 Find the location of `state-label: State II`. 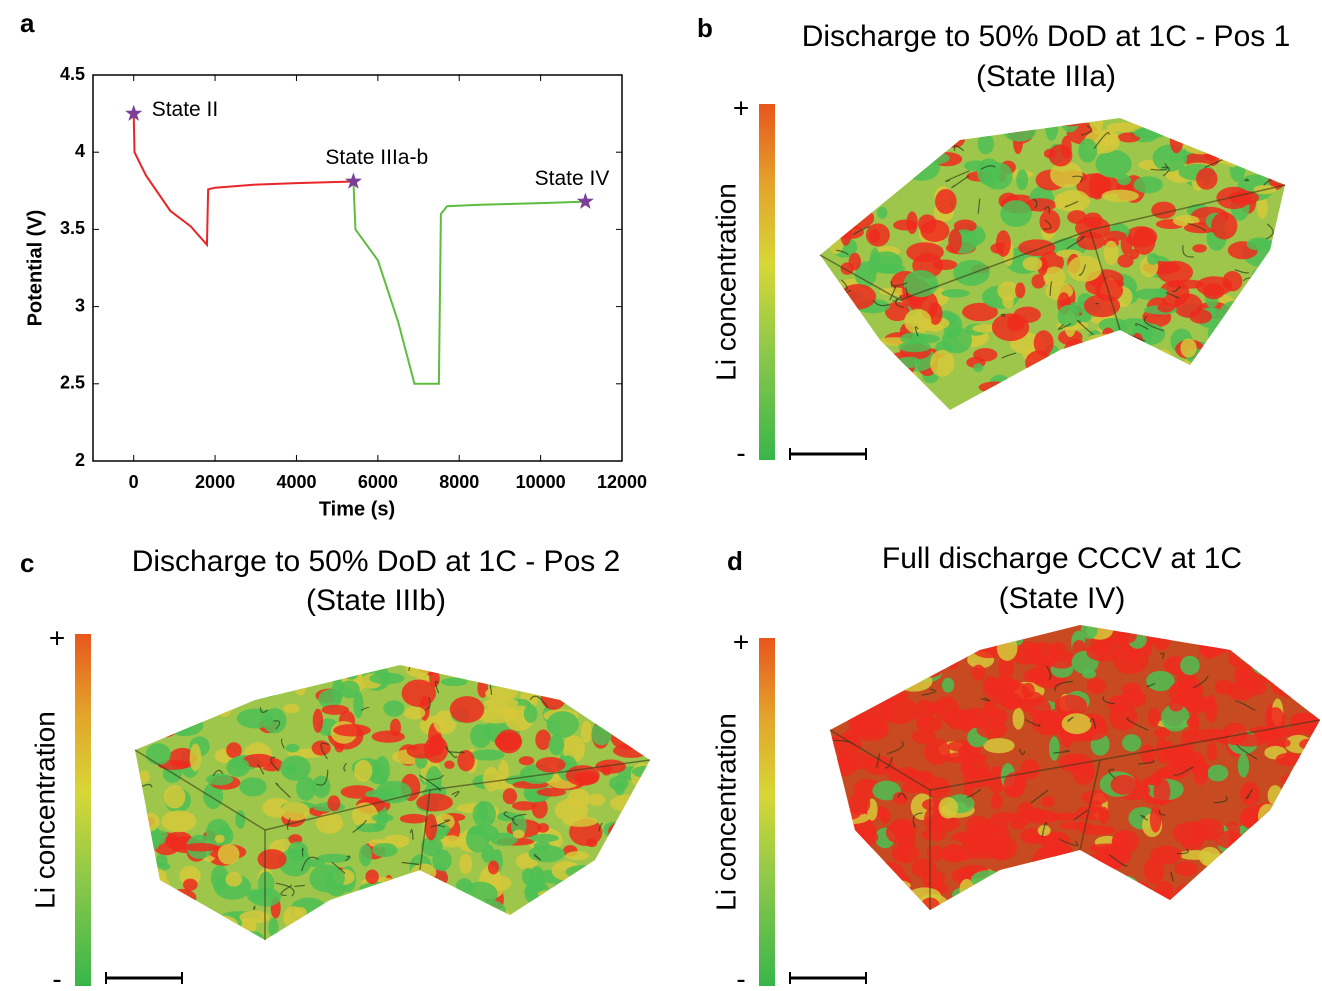

state-label: State II is located at coordinates (185, 109).